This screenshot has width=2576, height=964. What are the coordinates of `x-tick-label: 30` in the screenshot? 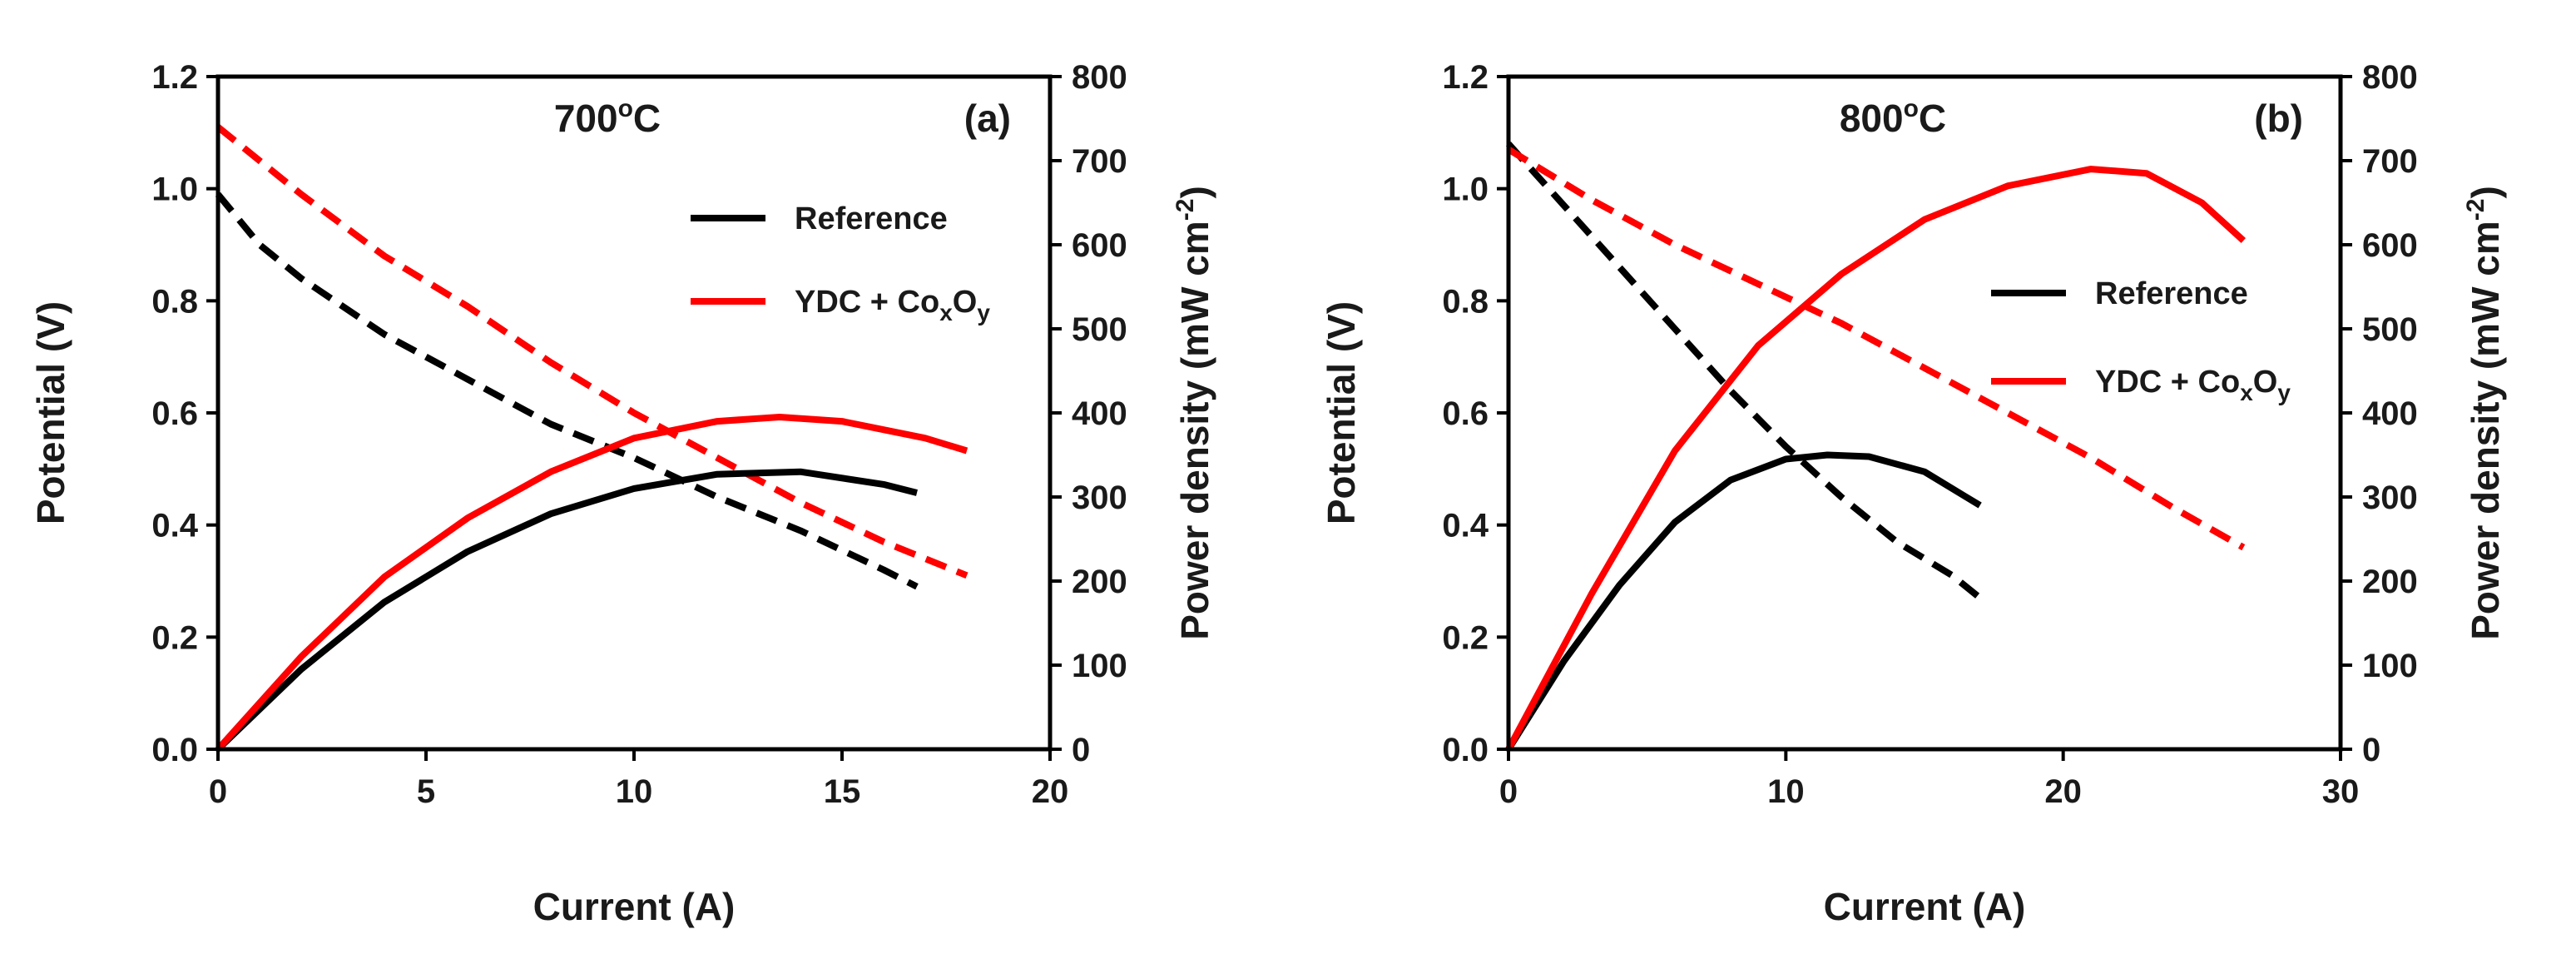 It's located at (2341, 791).